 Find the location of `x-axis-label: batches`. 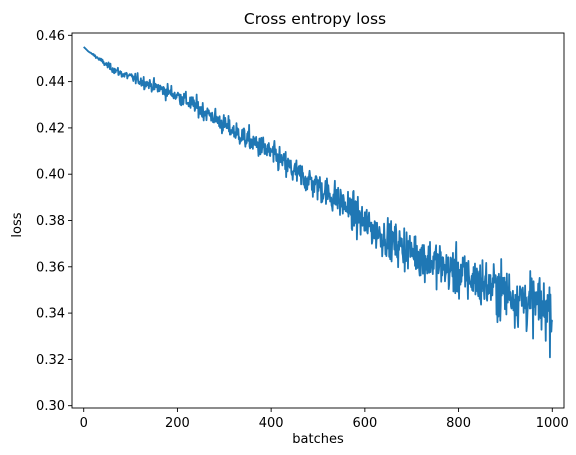

x-axis-label: batches is located at coordinates (318, 439).